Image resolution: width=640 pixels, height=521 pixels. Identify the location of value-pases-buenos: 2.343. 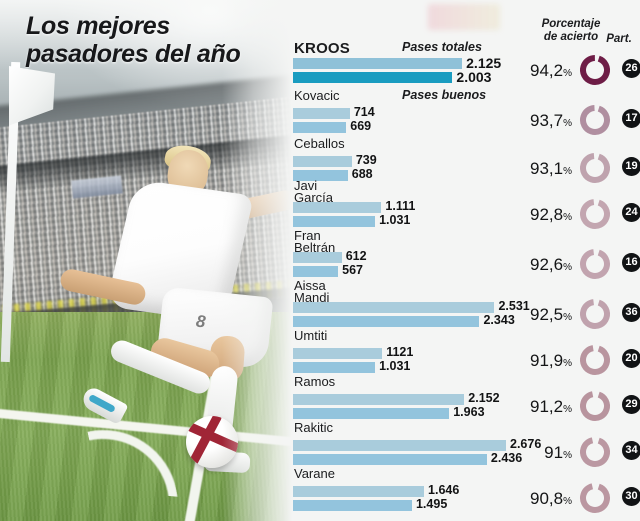
(499, 320).